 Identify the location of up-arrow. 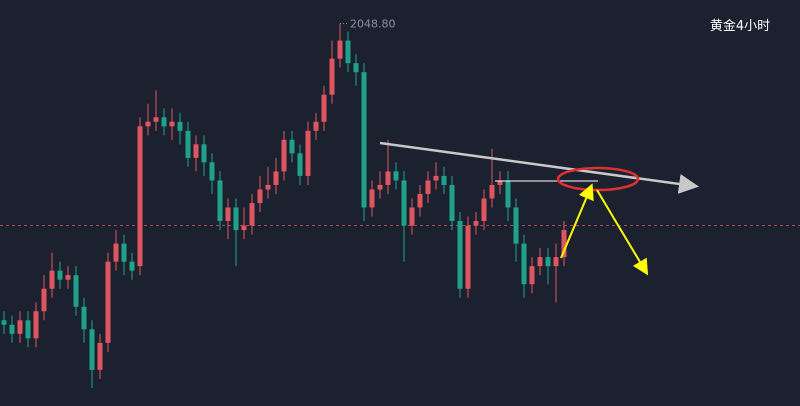
(577, 221).